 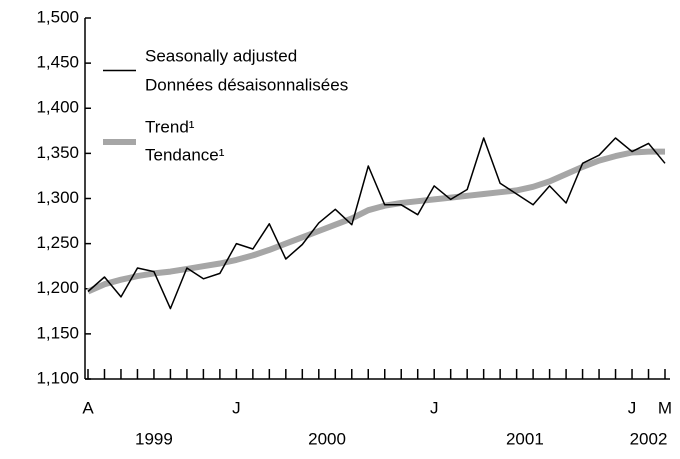 I want to click on year-label: 2002, so click(x=649, y=438).